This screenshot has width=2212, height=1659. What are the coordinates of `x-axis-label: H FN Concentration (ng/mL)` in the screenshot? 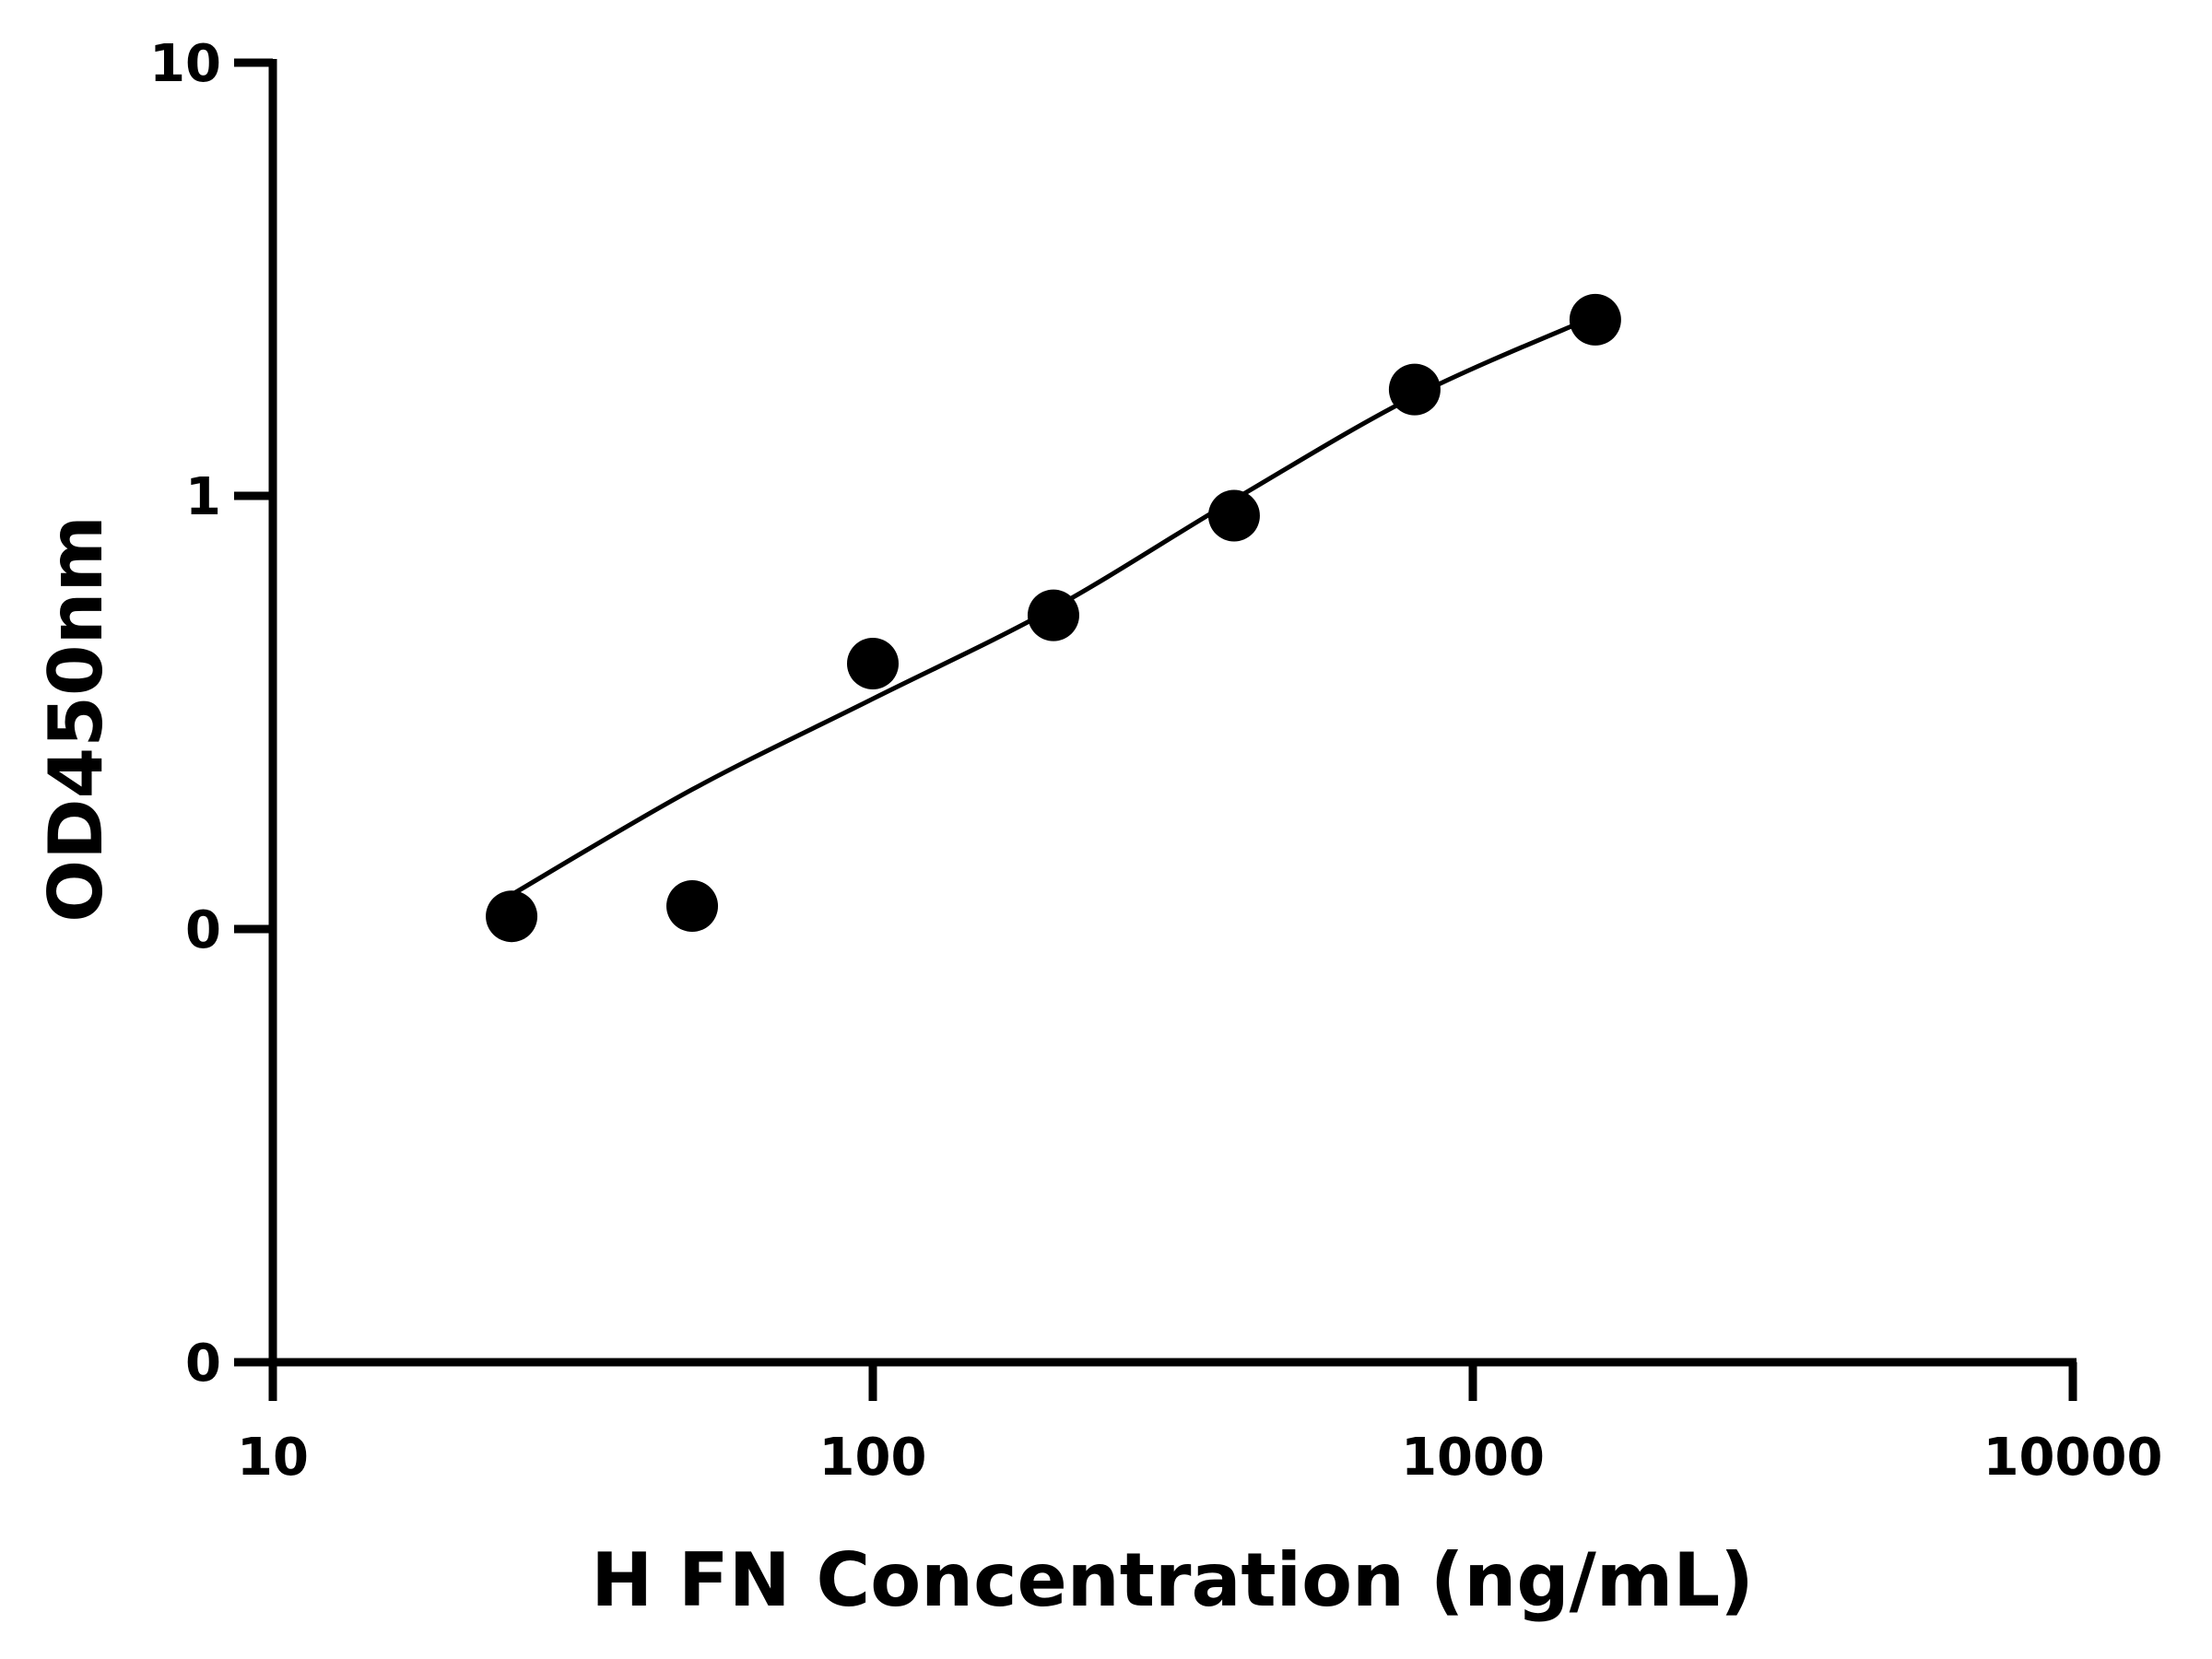 It's located at (1172, 1580).